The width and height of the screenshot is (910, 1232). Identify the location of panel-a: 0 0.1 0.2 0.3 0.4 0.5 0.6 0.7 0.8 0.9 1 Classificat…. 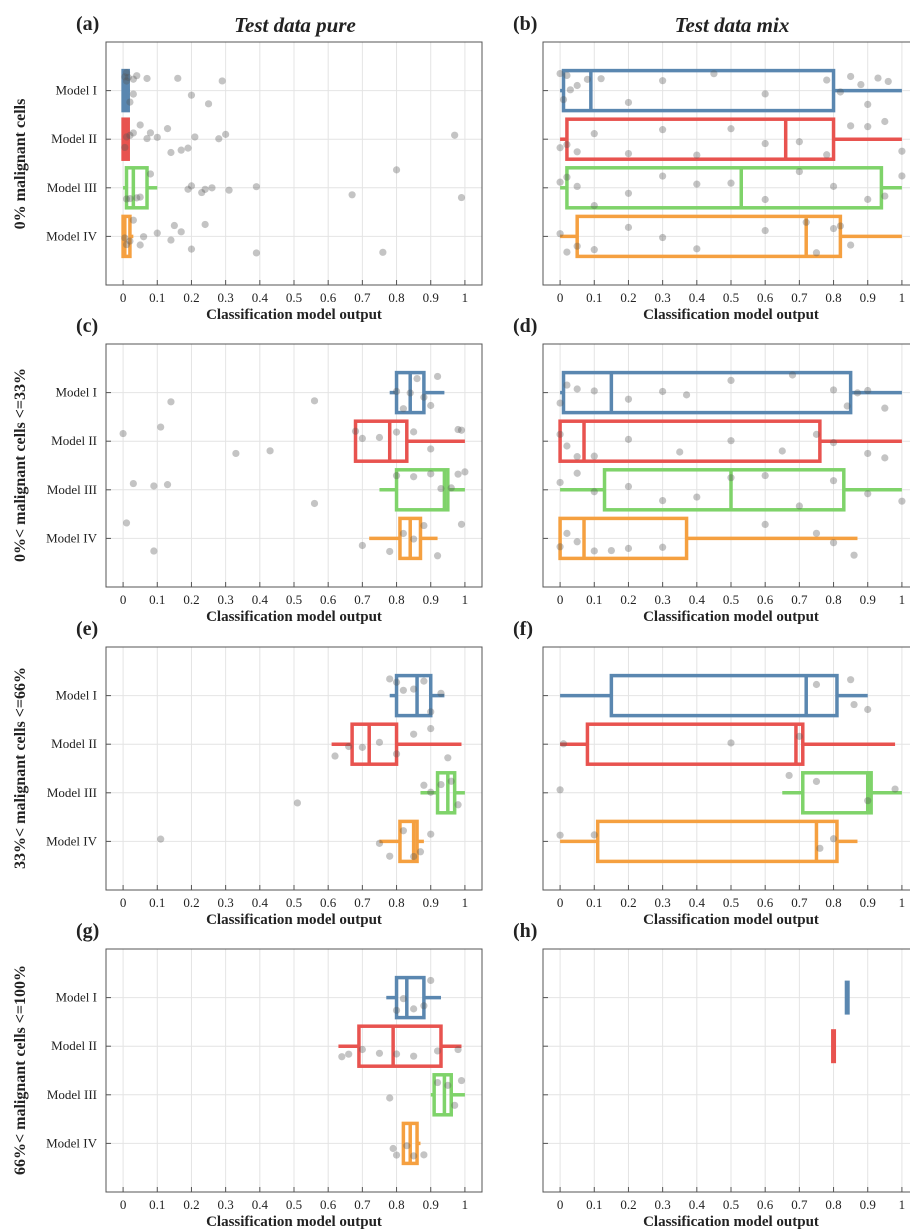
(264, 168).